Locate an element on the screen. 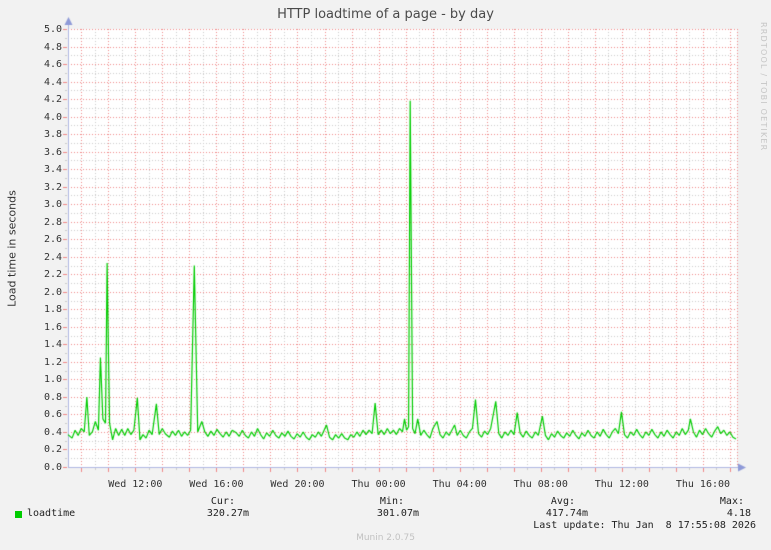  rrdtool-watermark: RRDTOOL / TOBI OETIKER is located at coordinates (763, 87).